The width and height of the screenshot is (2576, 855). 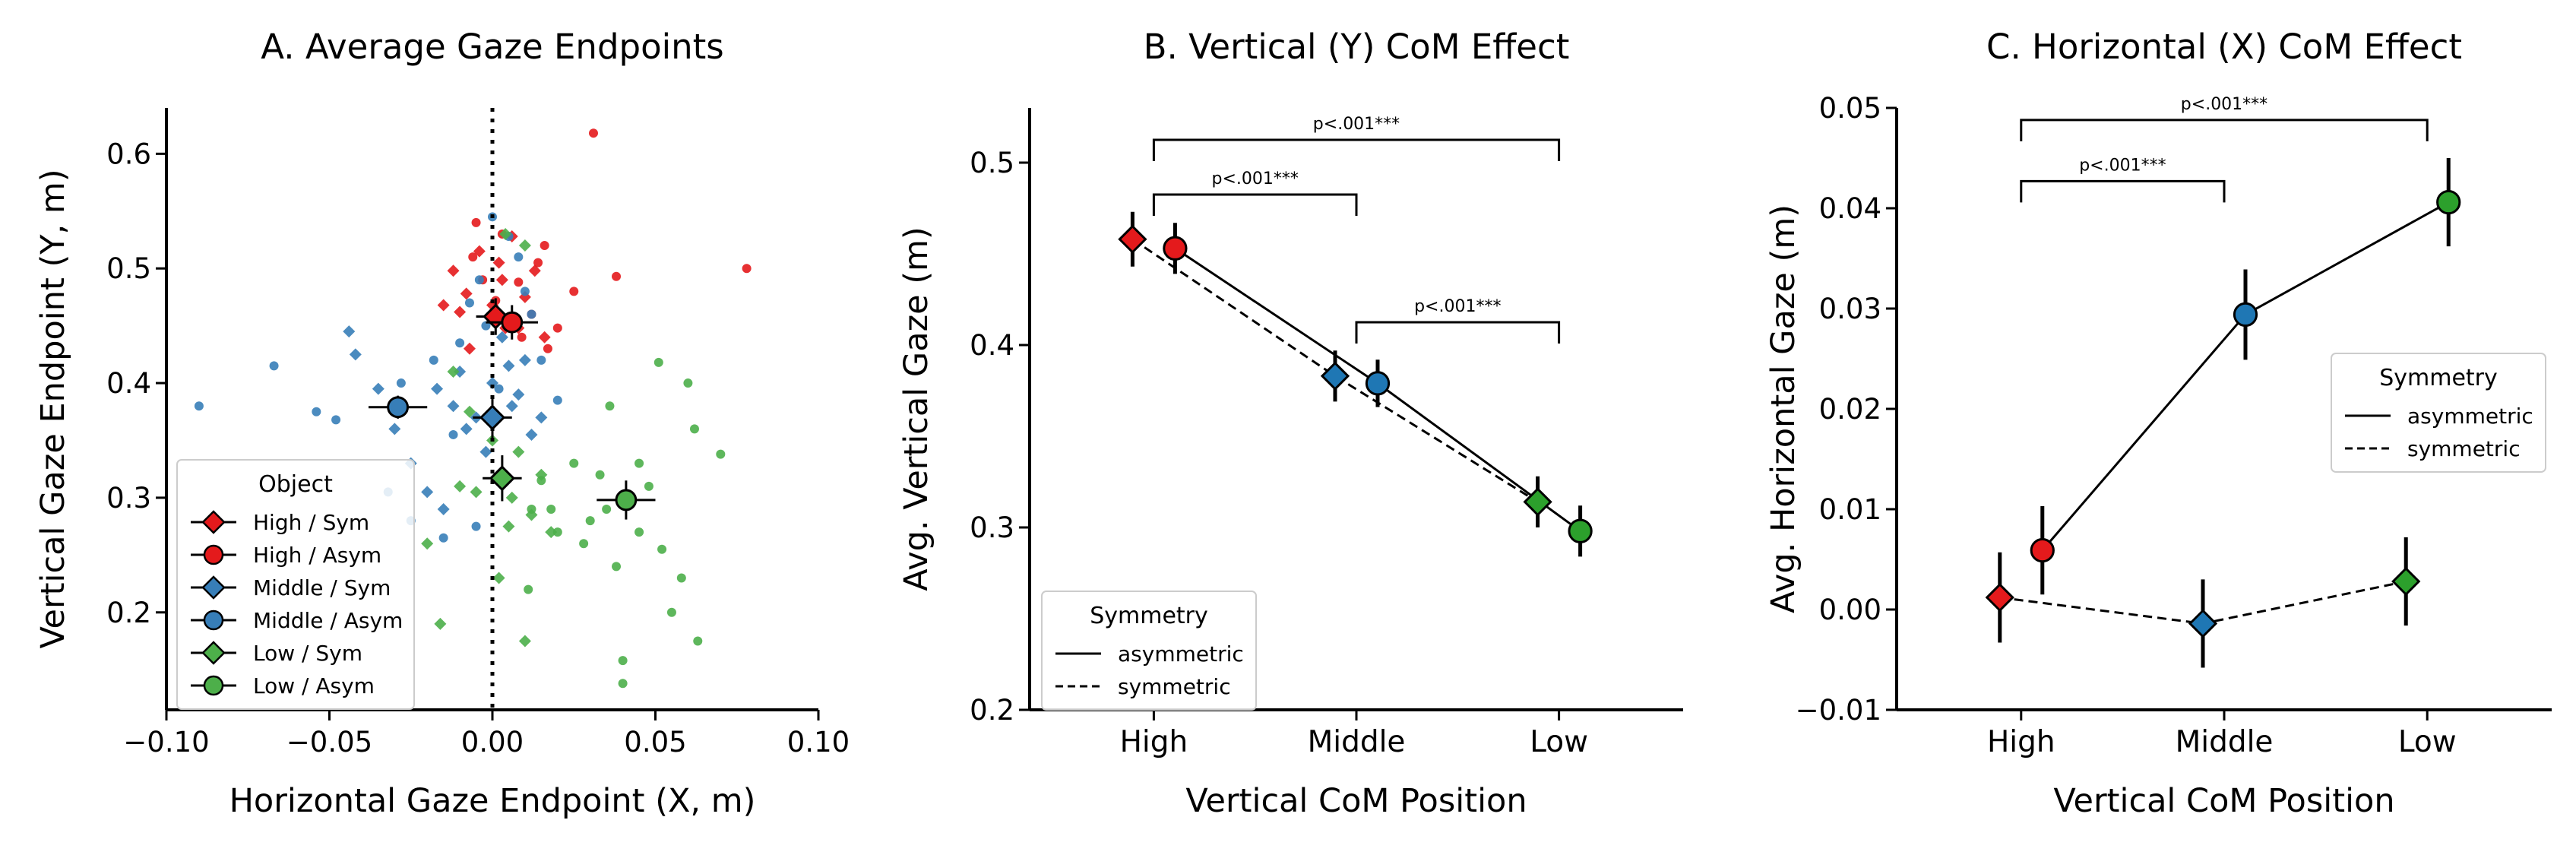 What do you see at coordinates (492, 801) in the screenshot?
I see `x-axis-label: Horizontal Gaze Endpoint (X, m)` at bounding box center [492, 801].